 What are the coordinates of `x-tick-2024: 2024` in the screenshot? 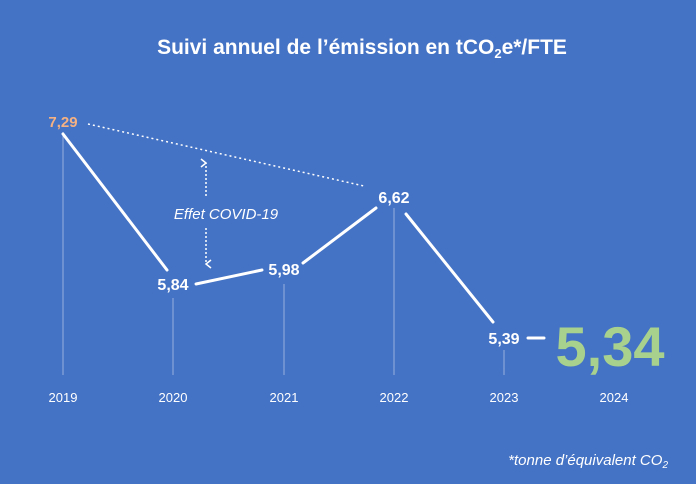 It's located at (614, 397).